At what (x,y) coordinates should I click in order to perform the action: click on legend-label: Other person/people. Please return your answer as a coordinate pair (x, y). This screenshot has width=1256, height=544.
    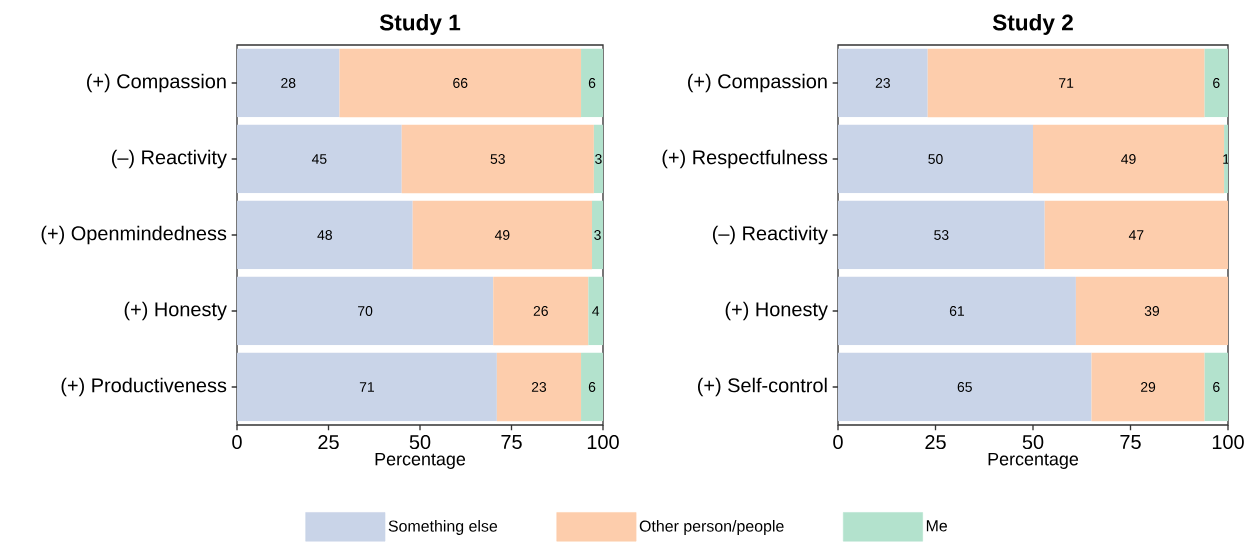
    Looking at the image, I should click on (711, 527).